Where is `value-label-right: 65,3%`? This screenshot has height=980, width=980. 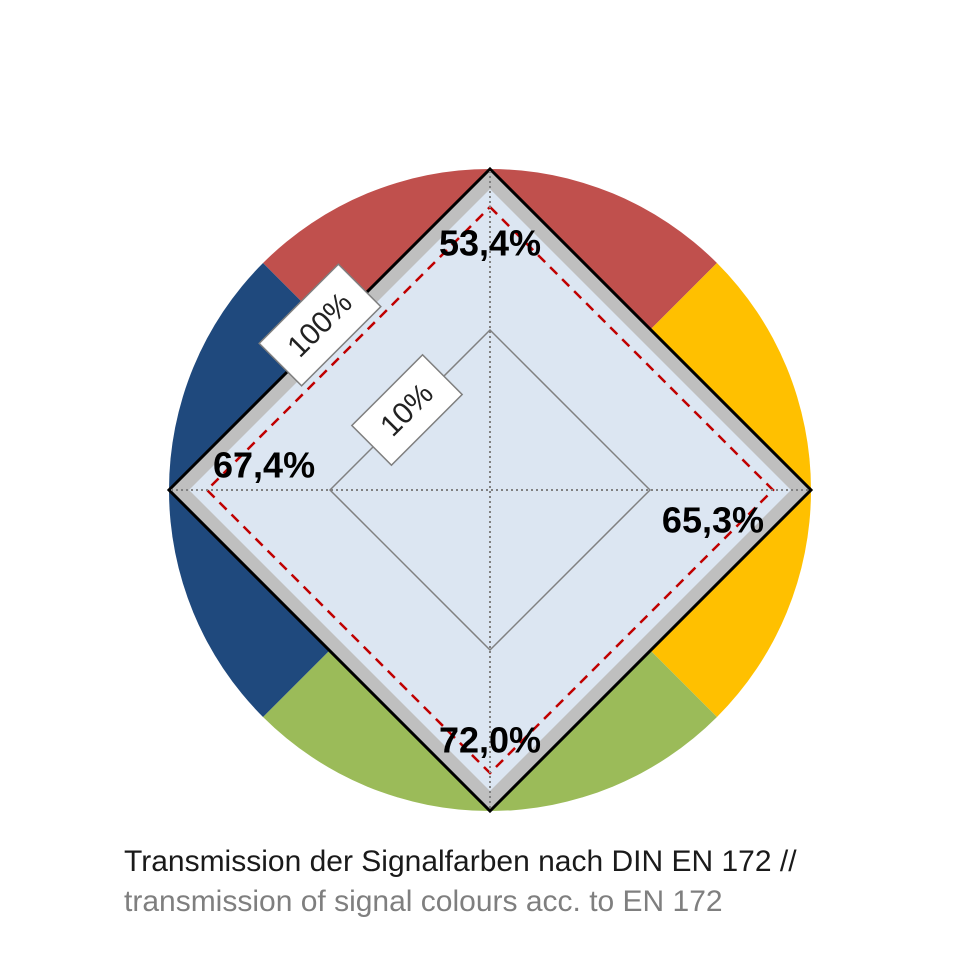 value-label-right: 65,3% is located at coordinates (713, 520).